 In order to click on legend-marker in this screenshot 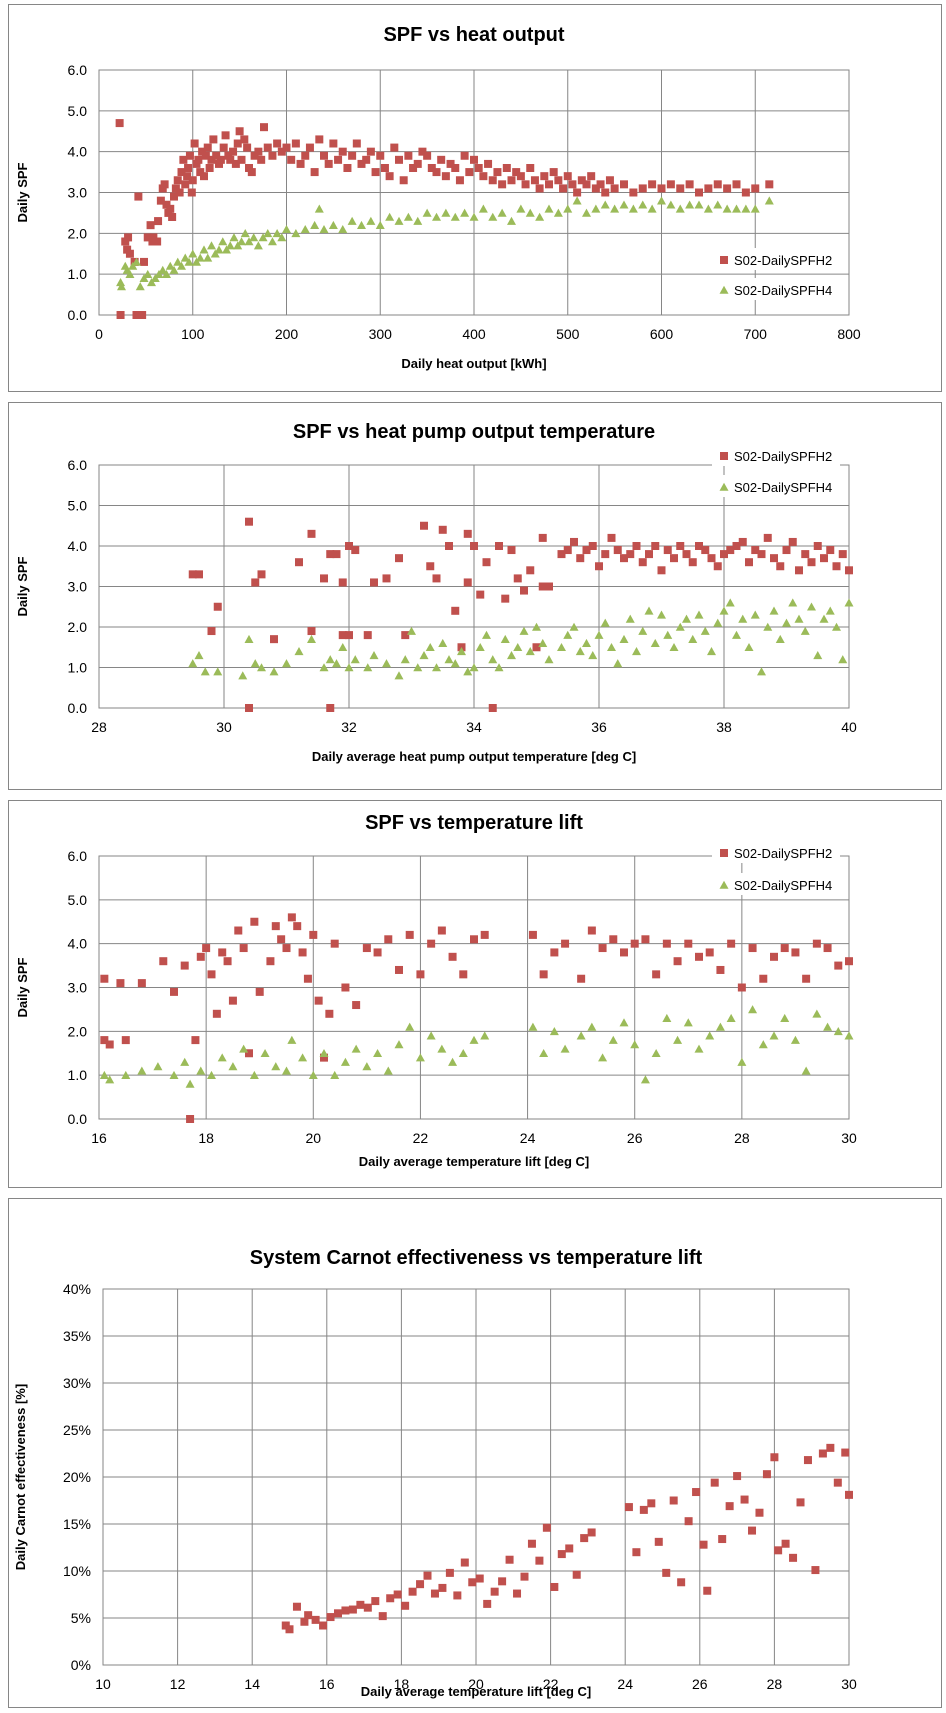, I will do `click(724, 260)`.